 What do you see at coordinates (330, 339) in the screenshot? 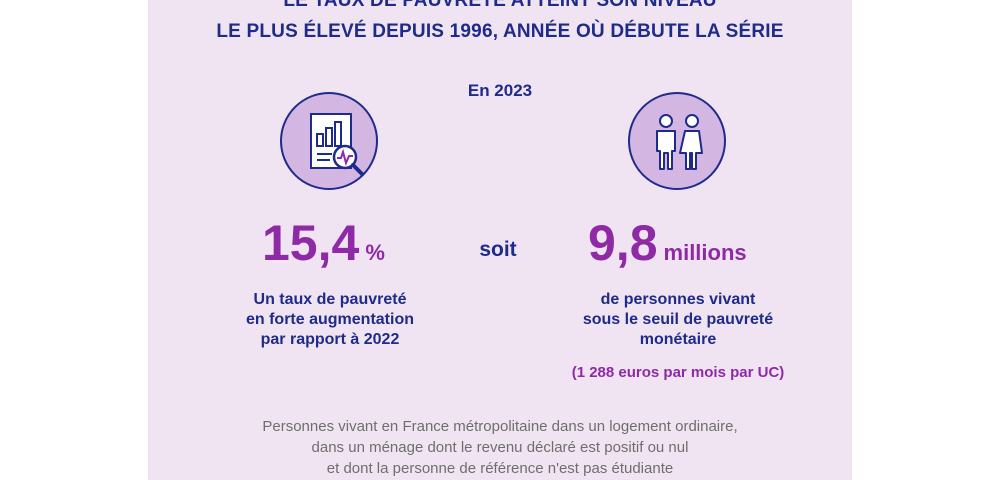
I see `description-line: par rapport à 2022` at bounding box center [330, 339].